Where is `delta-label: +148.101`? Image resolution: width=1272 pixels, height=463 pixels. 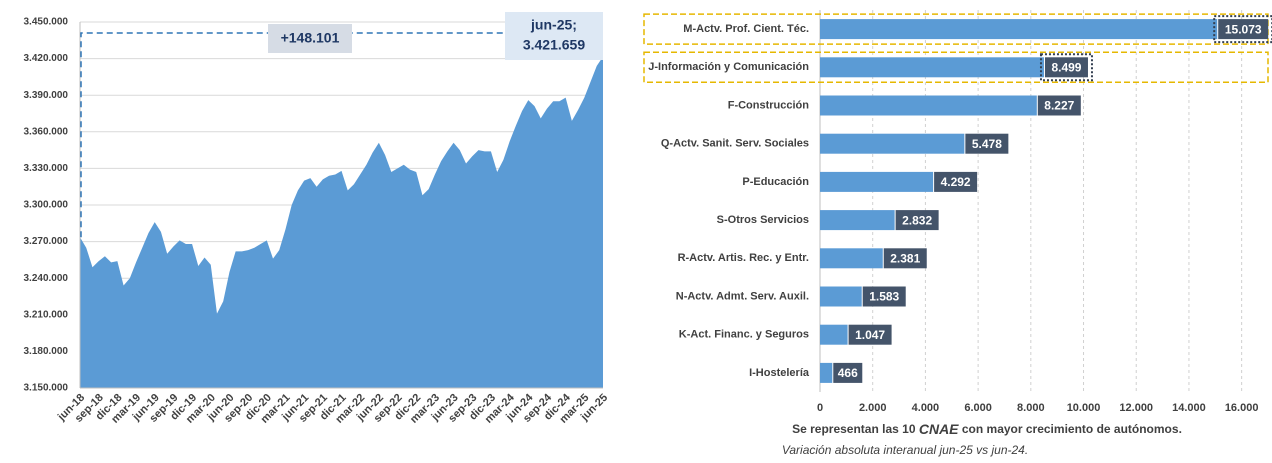 delta-label: +148.101 is located at coordinates (310, 38).